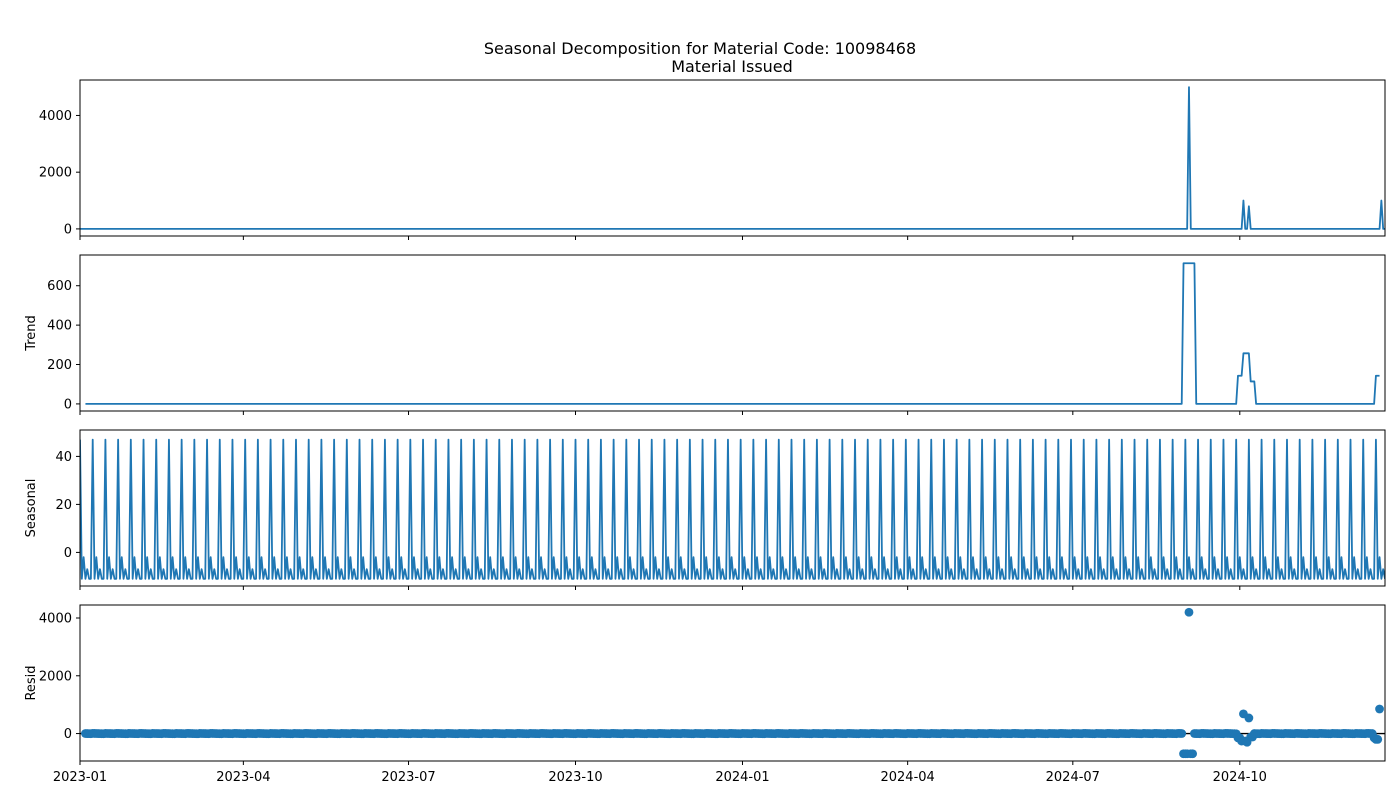 The image size is (1400, 800). I want to click on resid-ylabel: Resid, so click(31, 682).